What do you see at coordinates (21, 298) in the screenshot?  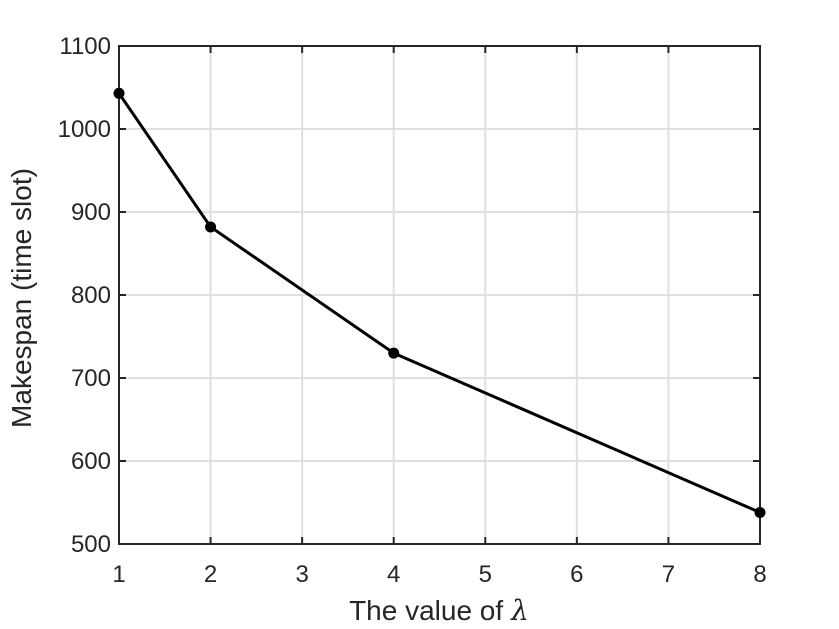 I see `y-axis-title: Makespan (time slot)` at bounding box center [21, 298].